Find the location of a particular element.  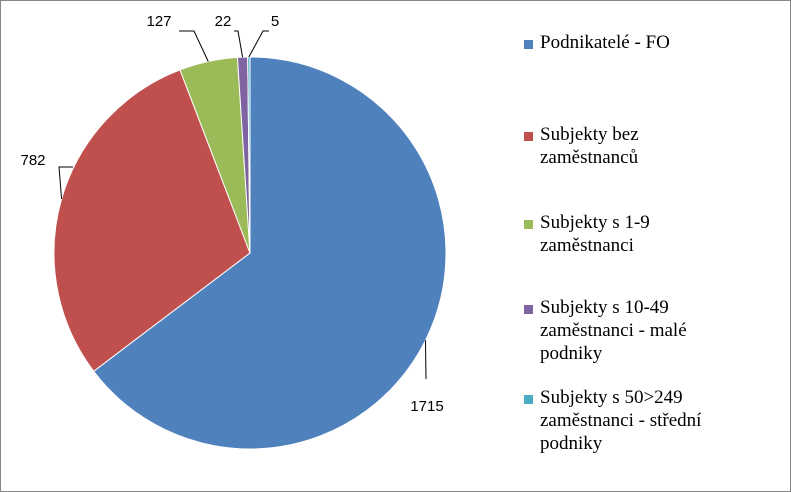

legend-item-2: Subjekty bez zaměstnanců is located at coordinates (655, 146).